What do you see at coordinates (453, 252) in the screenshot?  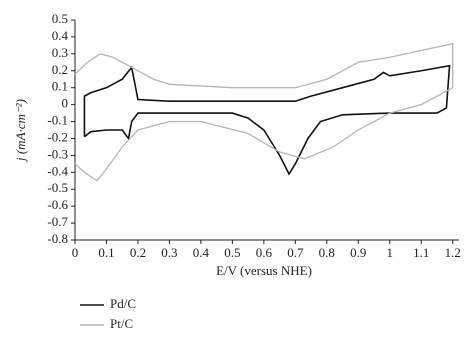 I see `x-tick-label: 1.2` at bounding box center [453, 252].